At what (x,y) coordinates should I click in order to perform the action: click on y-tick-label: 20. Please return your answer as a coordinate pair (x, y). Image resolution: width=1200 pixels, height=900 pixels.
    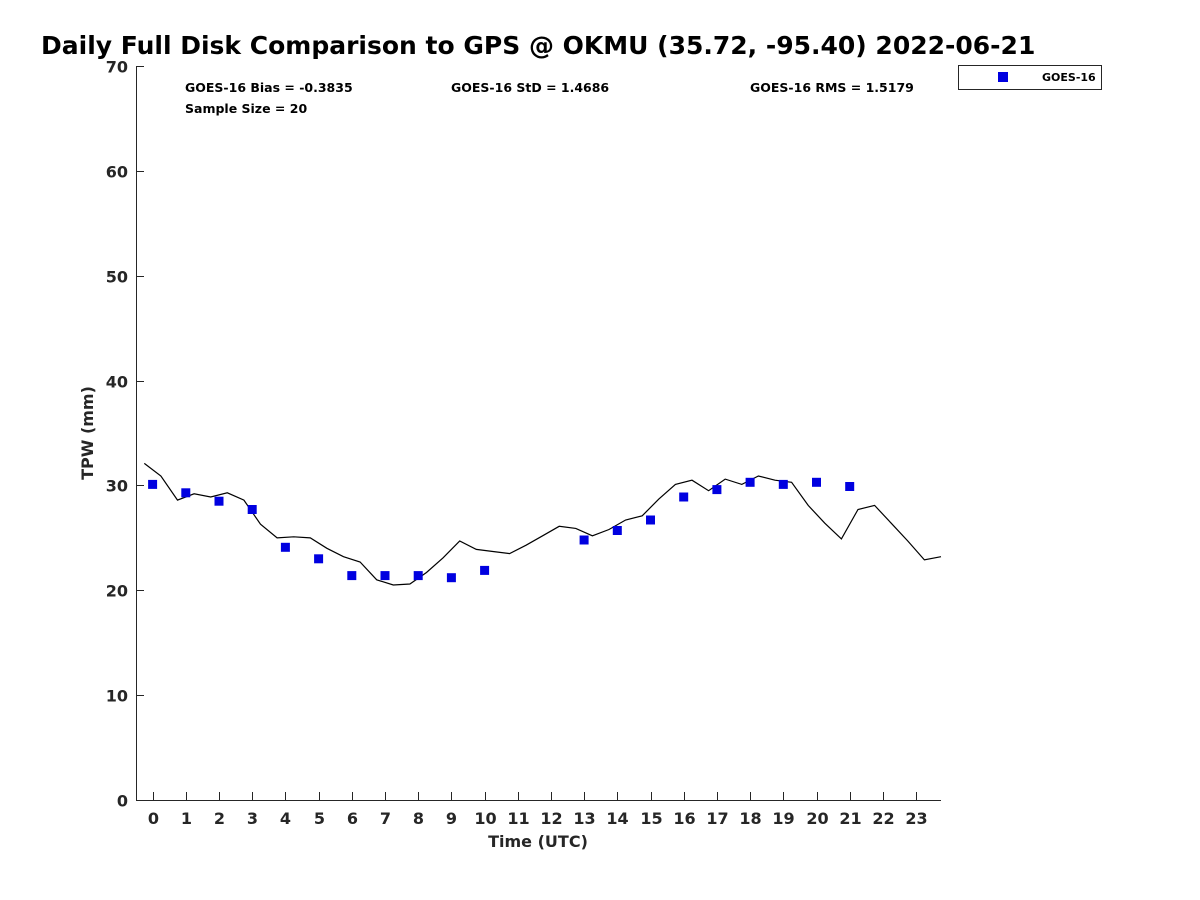
    Looking at the image, I should click on (117, 591).